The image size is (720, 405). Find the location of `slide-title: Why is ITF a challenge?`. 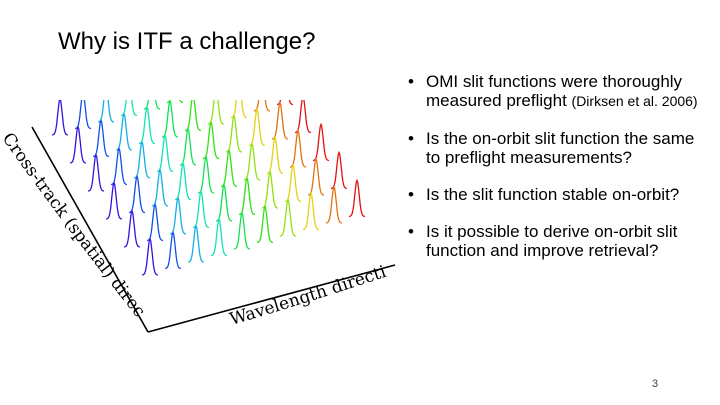

slide-title: Why is ITF a challenge? is located at coordinates (187, 41).